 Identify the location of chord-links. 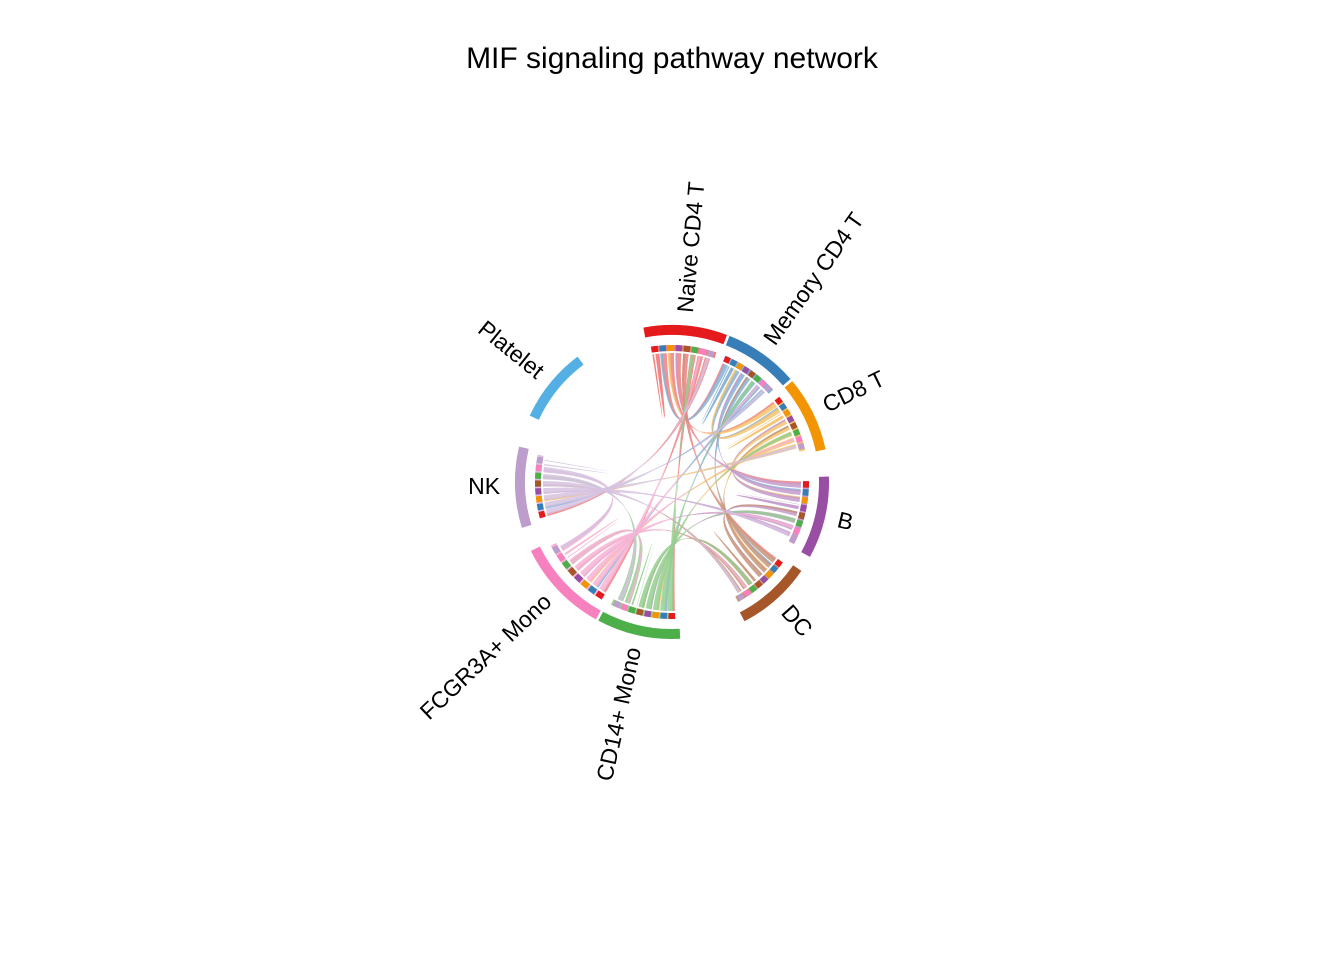
(672, 481).